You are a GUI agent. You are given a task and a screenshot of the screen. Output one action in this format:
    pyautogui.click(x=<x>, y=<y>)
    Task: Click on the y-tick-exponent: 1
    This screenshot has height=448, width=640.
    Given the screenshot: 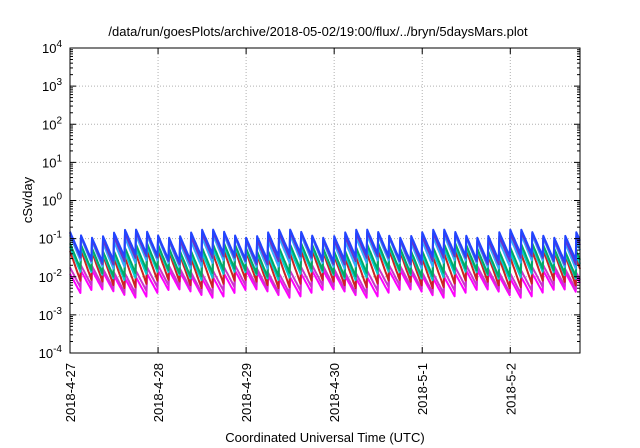 What is the action you would take?
    pyautogui.click(x=59, y=158)
    